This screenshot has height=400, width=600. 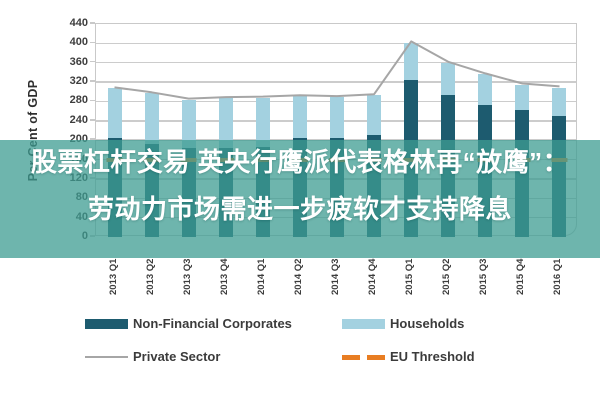 I want to click on legend-label: Households, so click(x=427, y=323).